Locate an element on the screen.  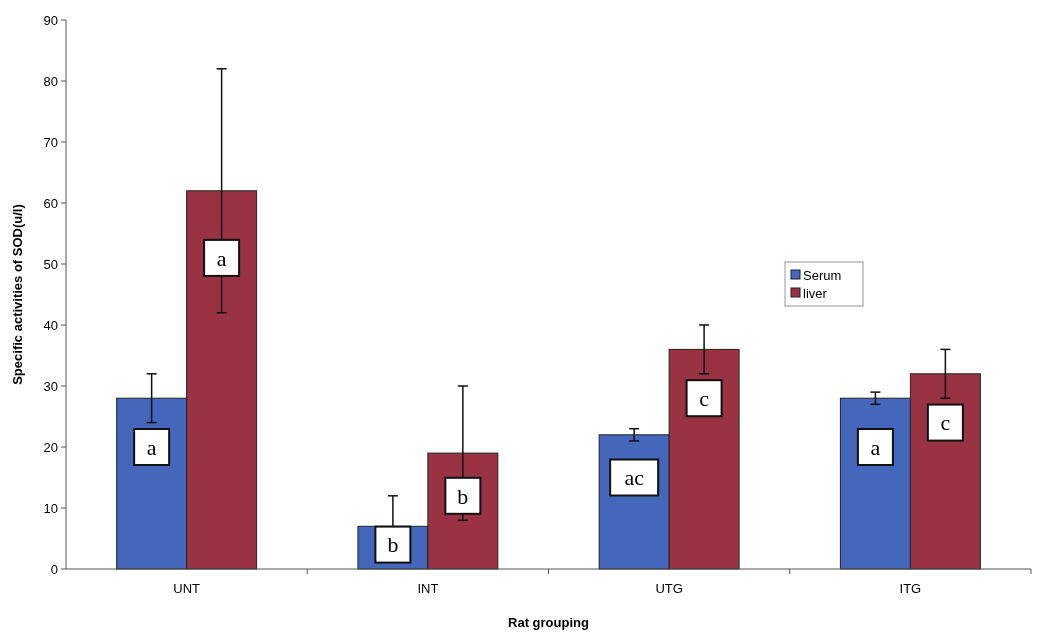
legend-label: Serum is located at coordinates (822, 275).